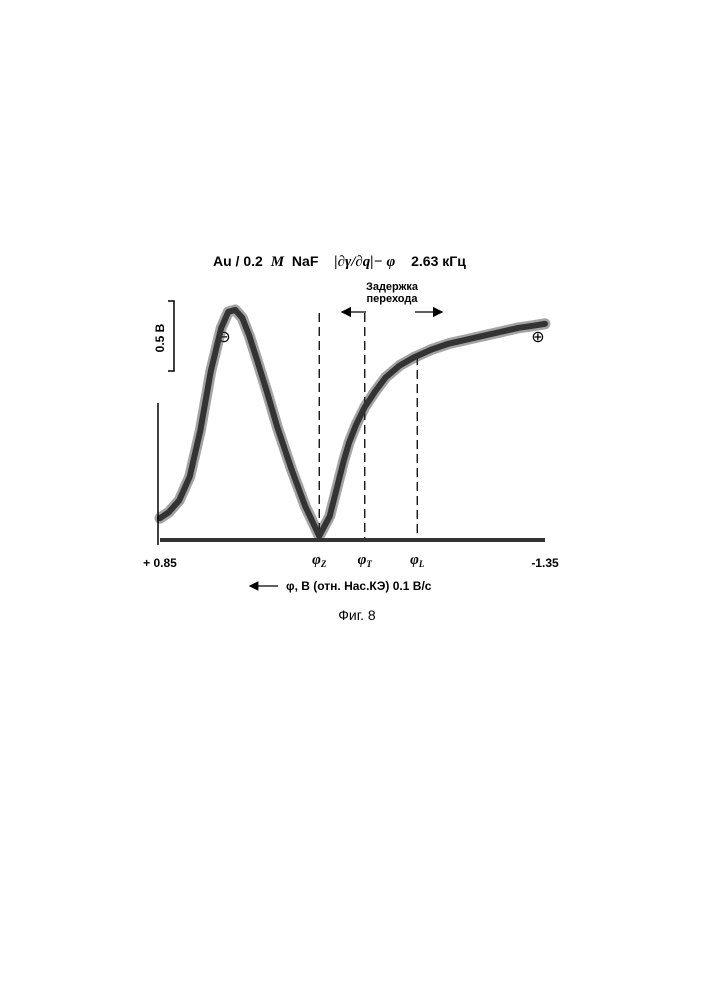  Describe the element at coordinates (438, 261) in the screenshot. I see `title-frequency: 2.63 кГц` at that location.